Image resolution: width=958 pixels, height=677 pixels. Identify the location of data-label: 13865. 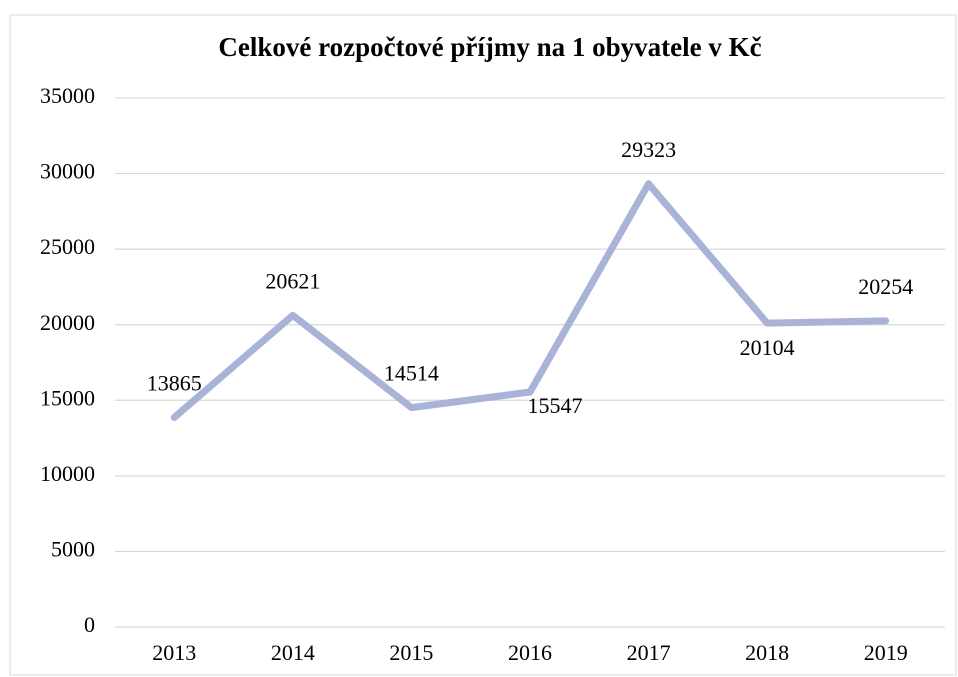
(174, 382).